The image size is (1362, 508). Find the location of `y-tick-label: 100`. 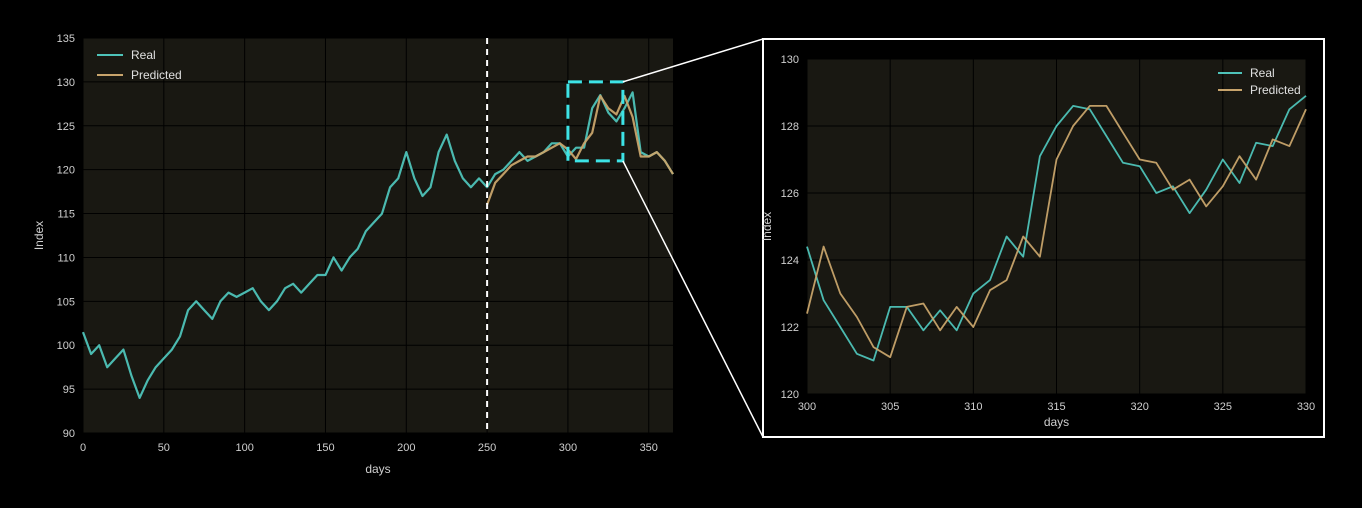

y-tick-label: 100 is located at coordinates (66, 346).